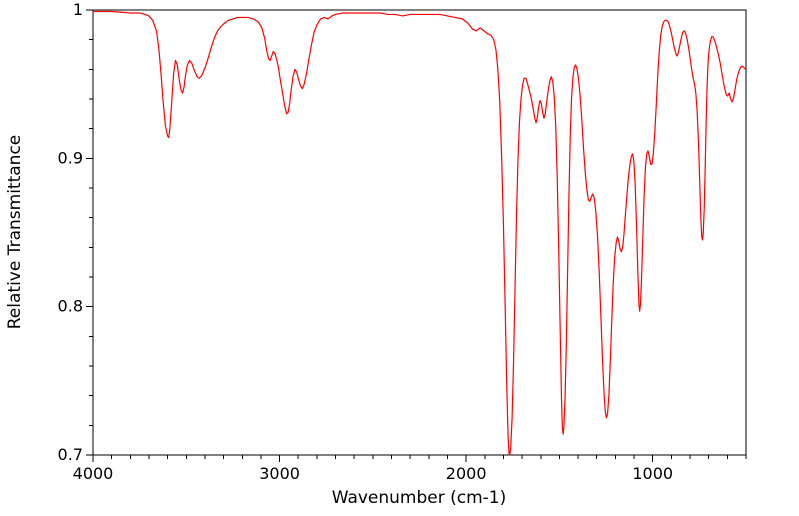 This screenshot has height=516, width=799. I want to click on y-tick-label: 1, so click(78, 9).